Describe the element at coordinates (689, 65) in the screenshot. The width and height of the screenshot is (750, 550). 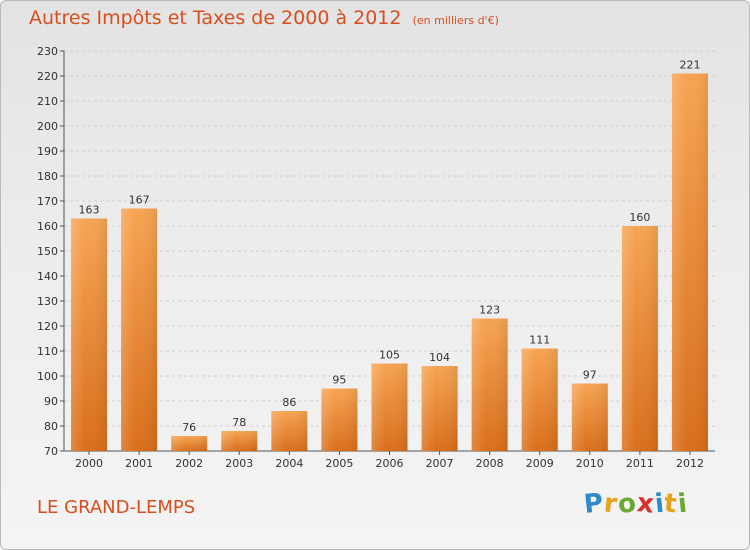
I see `value-label: 221` at that location.